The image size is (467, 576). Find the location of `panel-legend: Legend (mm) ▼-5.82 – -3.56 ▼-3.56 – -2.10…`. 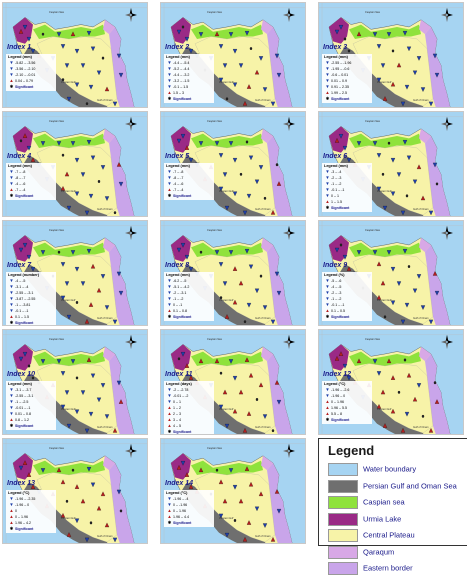

panel-legend: Legend (mm) ▼-5.82 – -3.56 ▼-3.56 – -2.10… is located at coordinates (31, 72).